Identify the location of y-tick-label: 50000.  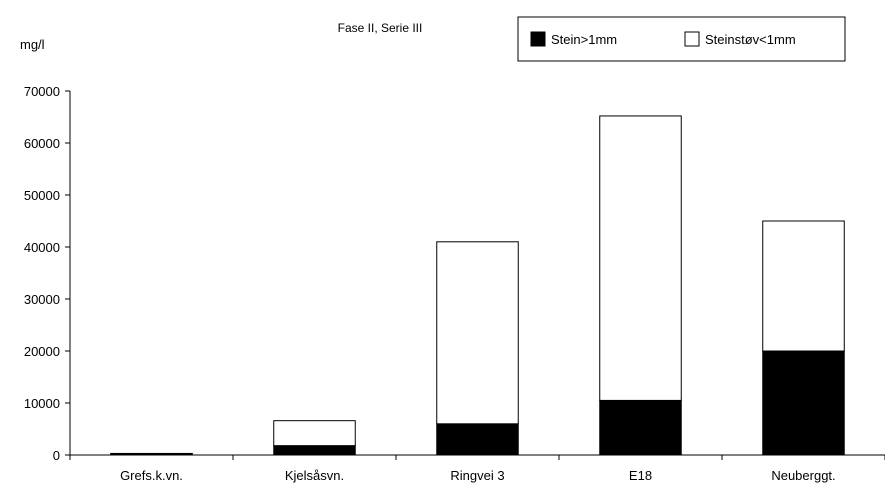
(42, 195).